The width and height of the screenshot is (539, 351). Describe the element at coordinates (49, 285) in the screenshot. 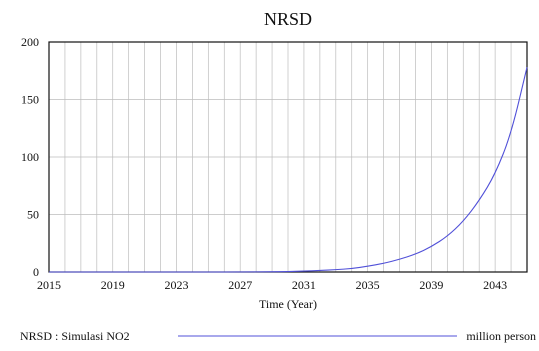

I see `x-tick-label: 2015` at that location.